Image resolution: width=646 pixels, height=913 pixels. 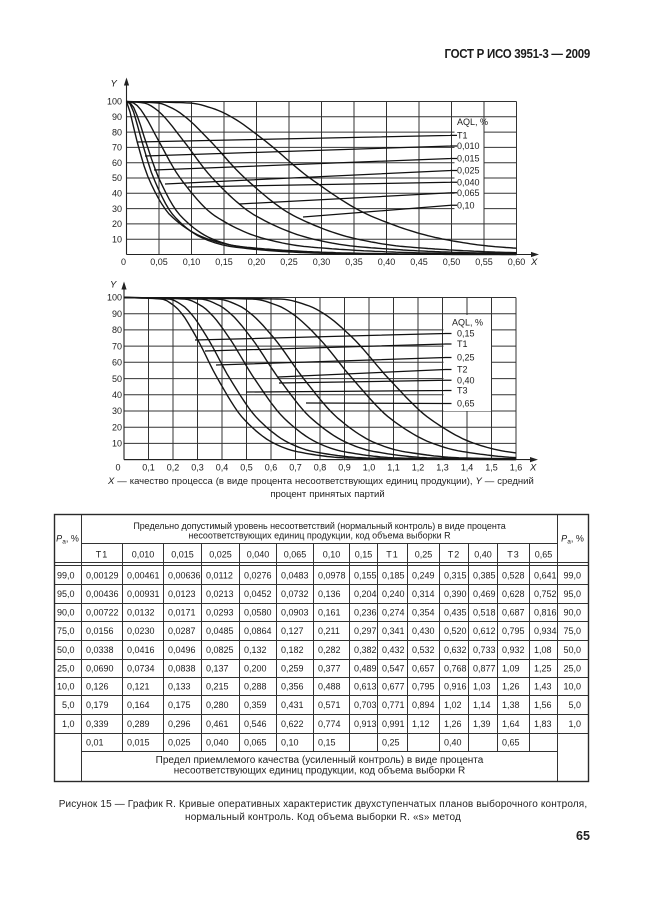 What do you see at coordinates (482, 724) in the screenshot?
I see `svg-text: 1,39` at bounding box center [482, 724].